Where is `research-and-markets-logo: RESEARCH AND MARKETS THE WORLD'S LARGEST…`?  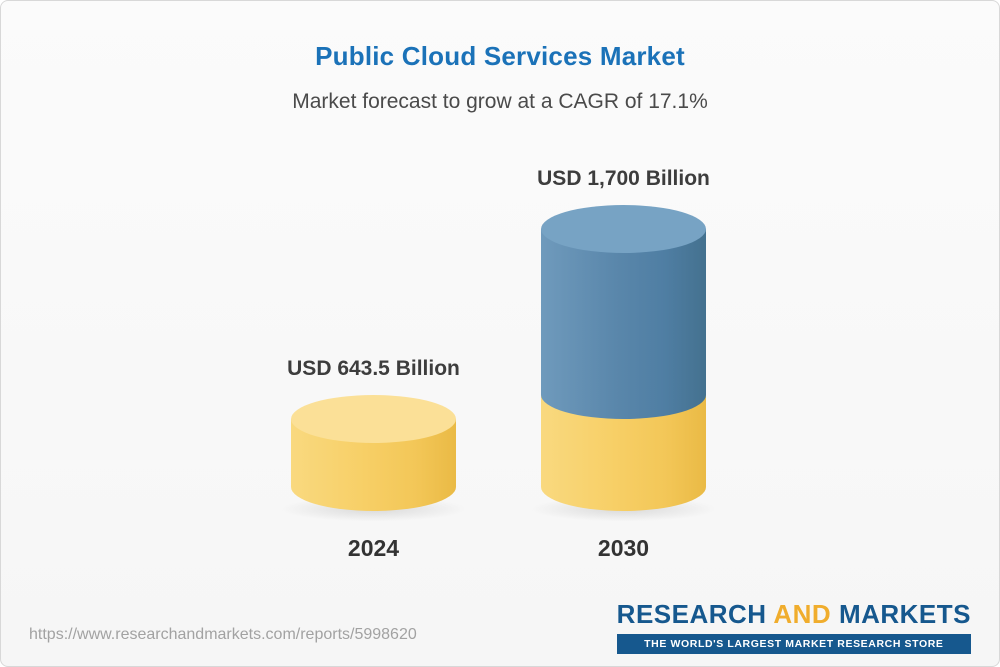 research-and-markets-logo: RESEARCH AND MARKETS THE WORLD'S LARGEST… is located at coordinates (793, 626).